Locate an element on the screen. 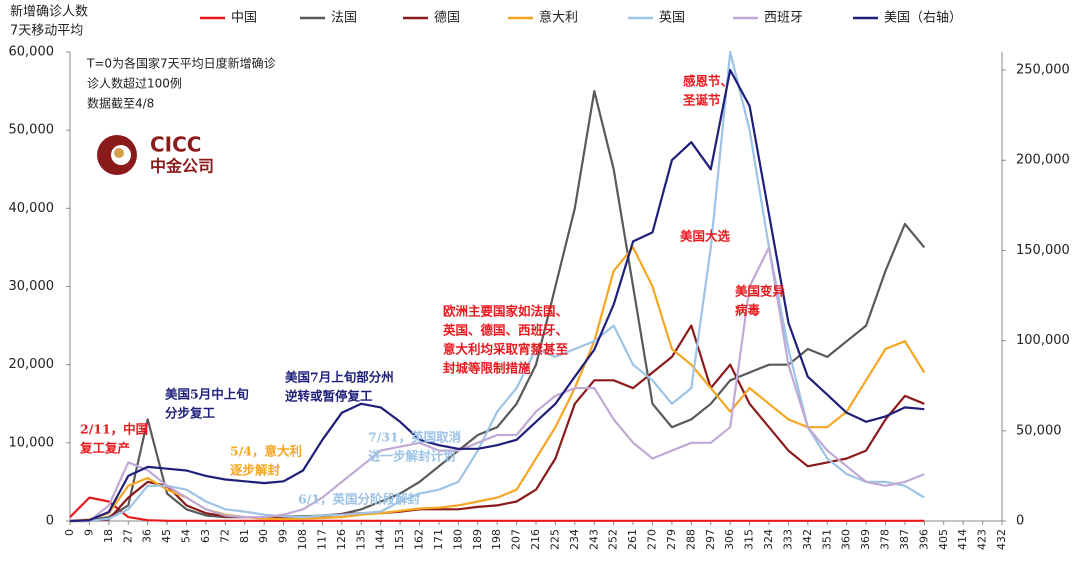  annotation: 美国7月上旬部分州 is located at coordinates (339, 377).